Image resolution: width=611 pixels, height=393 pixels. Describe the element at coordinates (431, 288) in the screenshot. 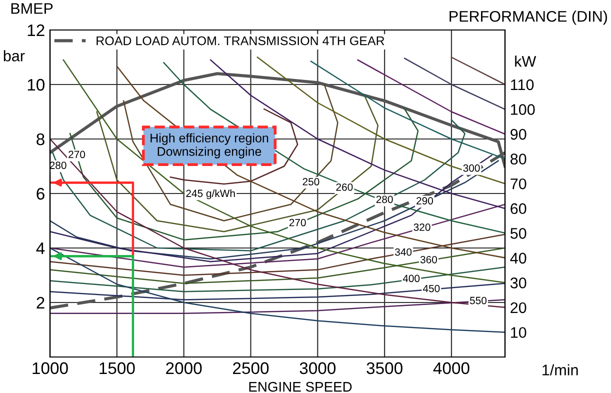

I see `annotation: 450` at that location.